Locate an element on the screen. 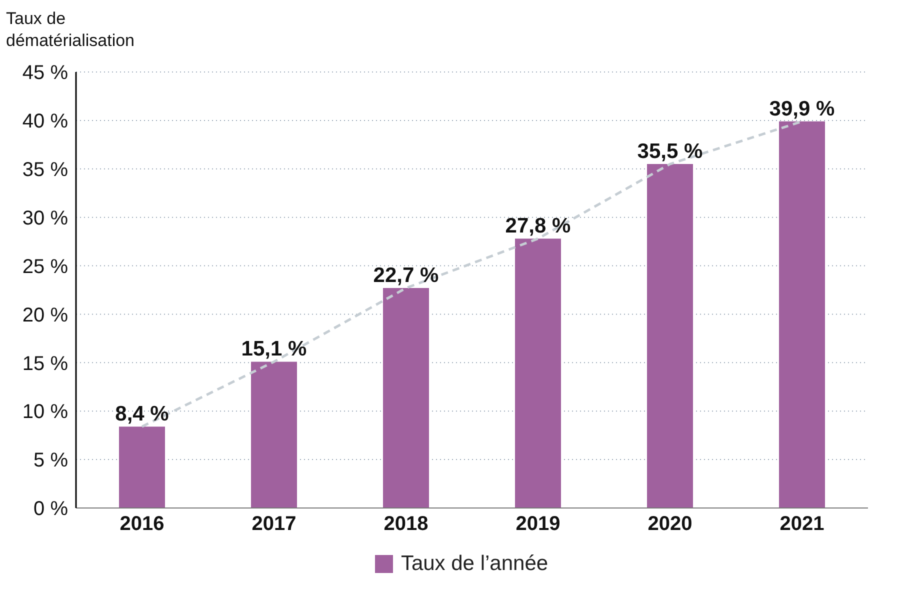 This screenshot has width=915, height=613. x-tick-label: 2021 is located at coordinates (802, 524).